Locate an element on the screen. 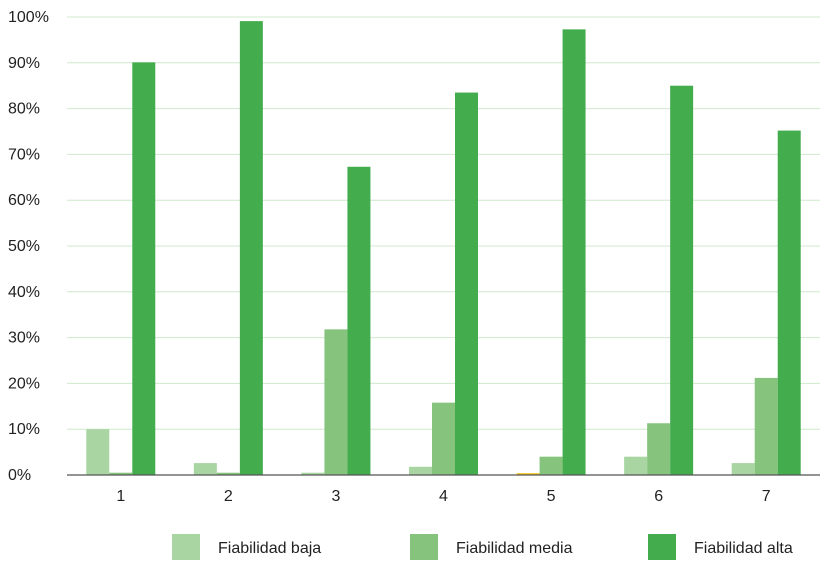  x-tick-label: 3 is located at coordinates (335, 496).